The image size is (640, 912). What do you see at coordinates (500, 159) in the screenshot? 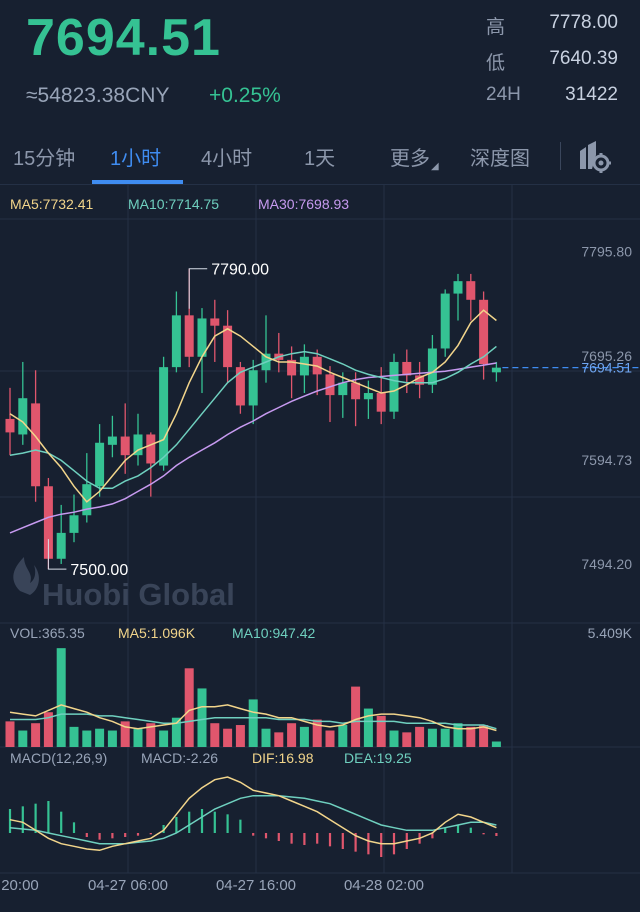
I see `tab-depth-chart: 深度图` at bounding box center [500, 159].